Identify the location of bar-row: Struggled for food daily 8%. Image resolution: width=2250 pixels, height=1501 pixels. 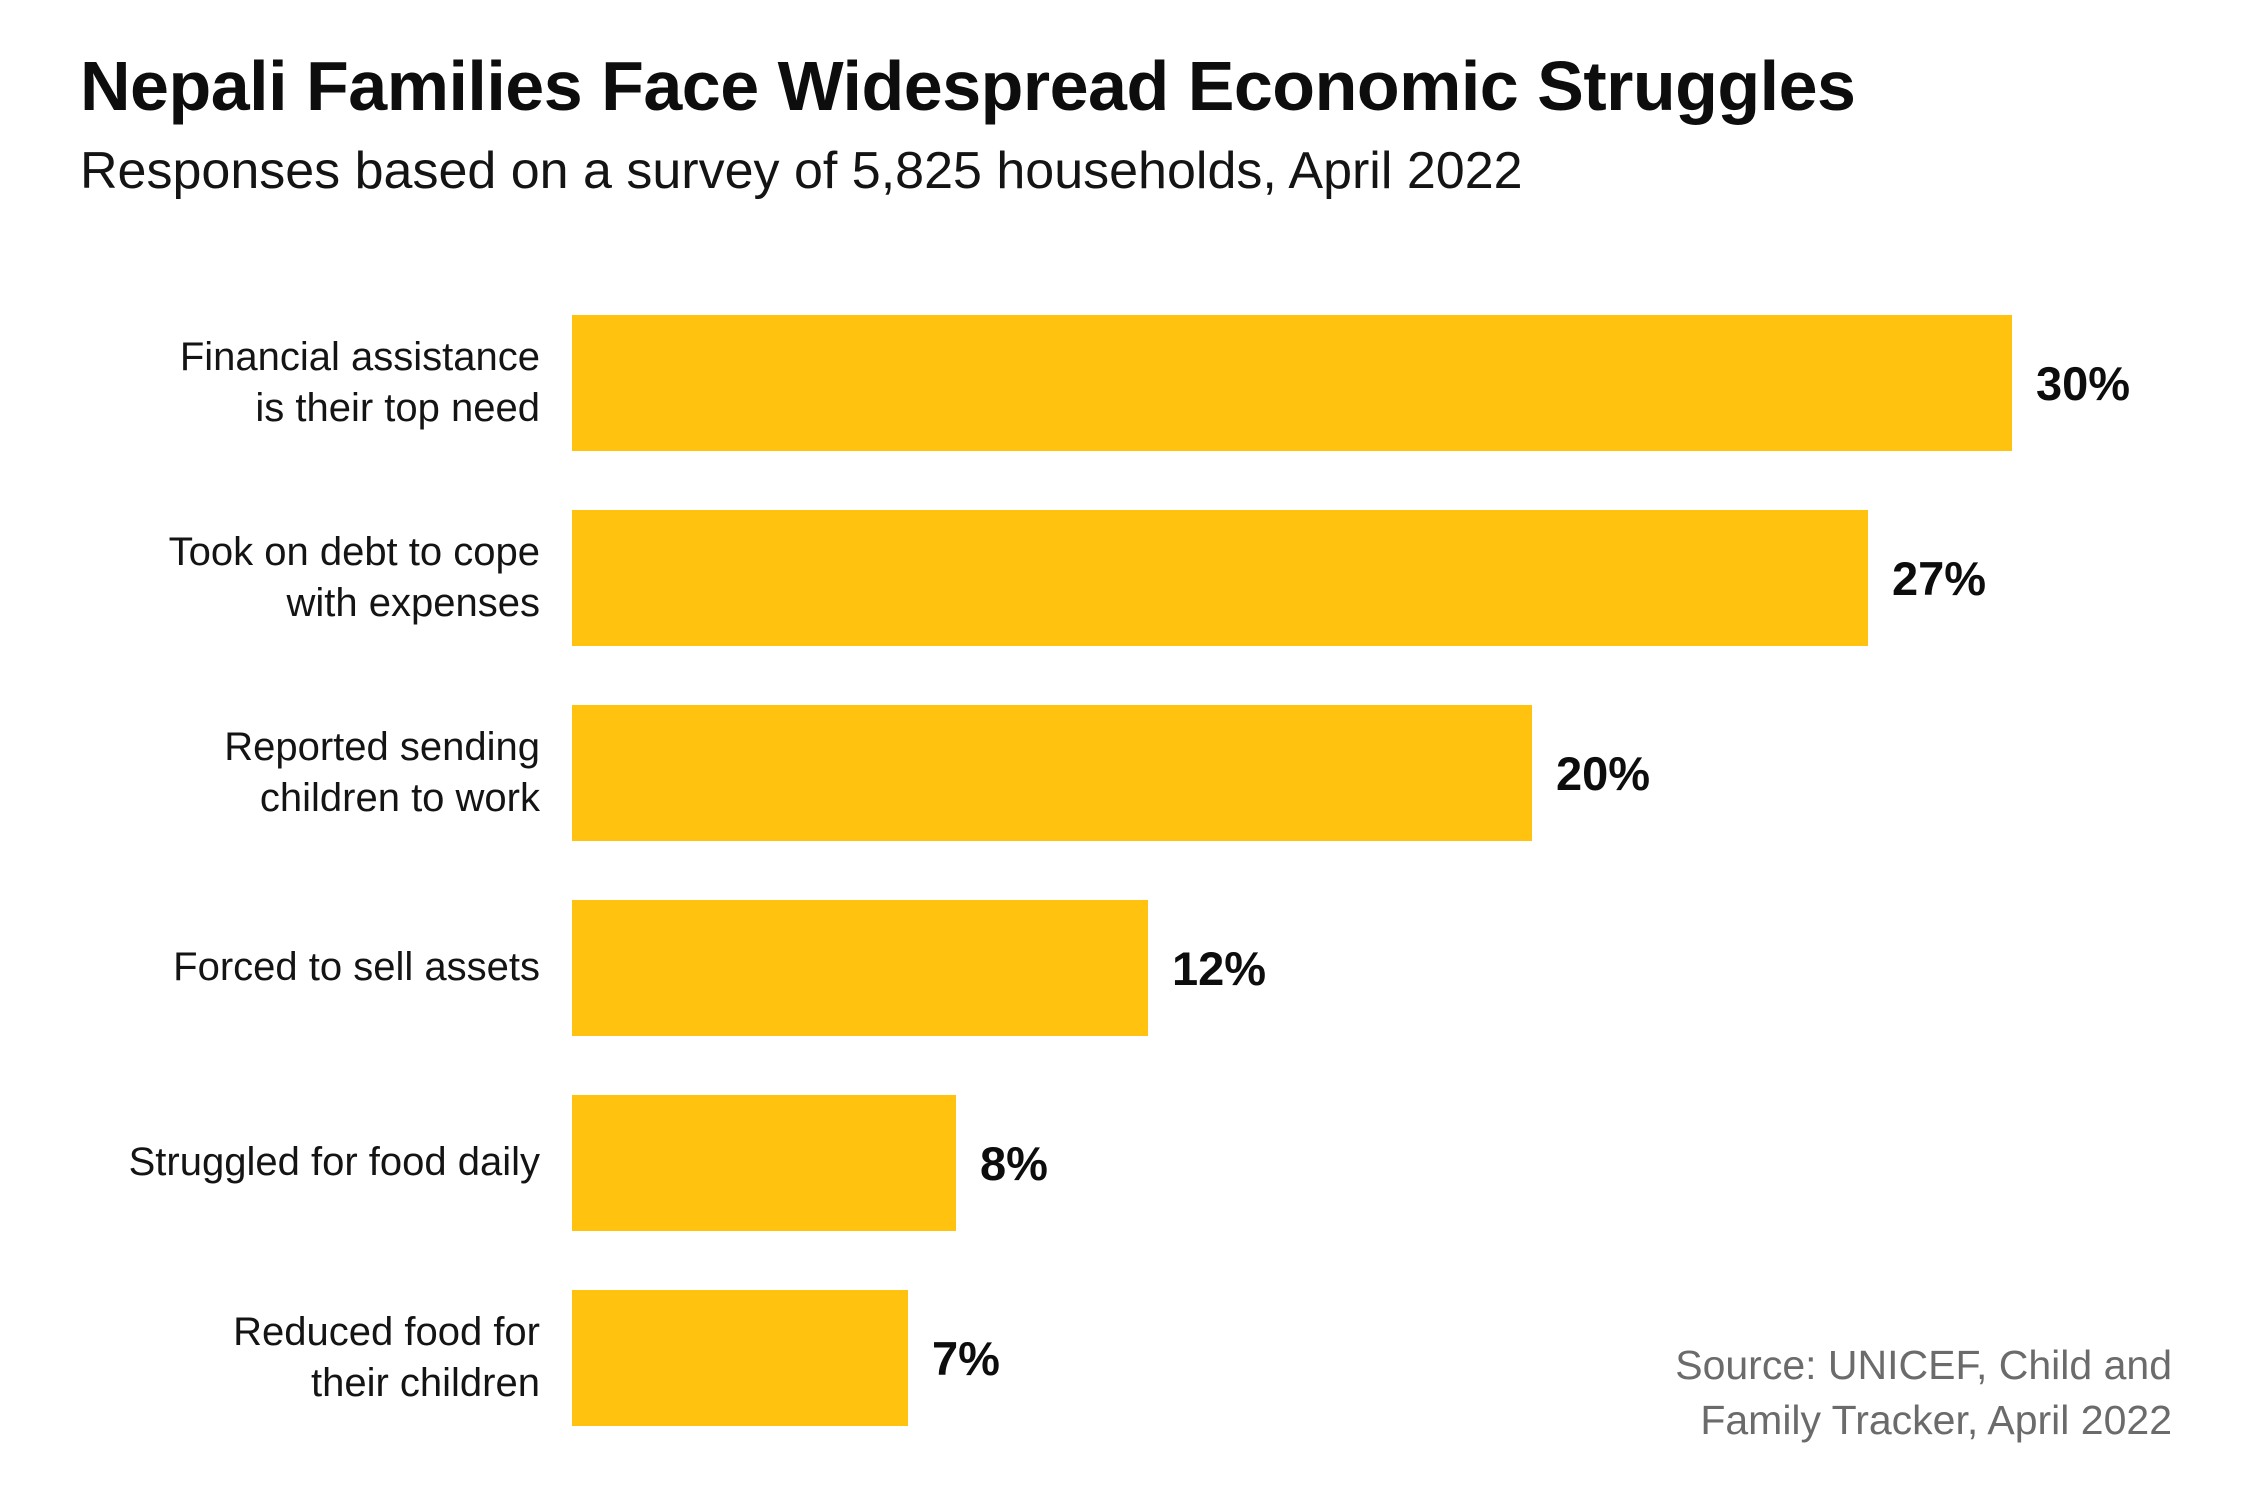
(1125, 1163).